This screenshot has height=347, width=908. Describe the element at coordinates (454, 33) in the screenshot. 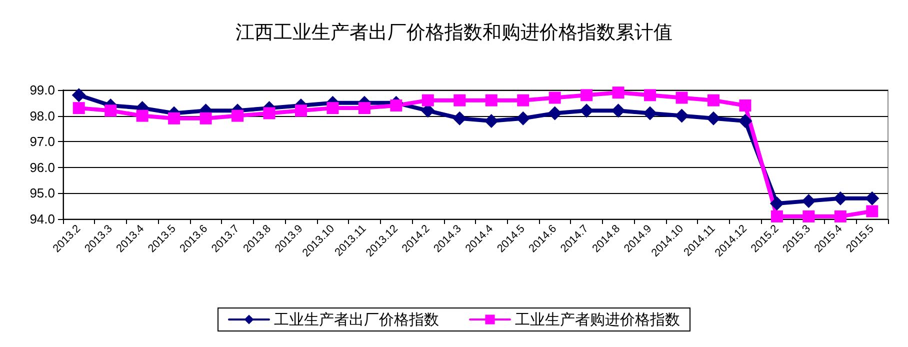

I see `chart-title: 江西工业生产者出厂价格指数和购进价格指数累计值` at that location.